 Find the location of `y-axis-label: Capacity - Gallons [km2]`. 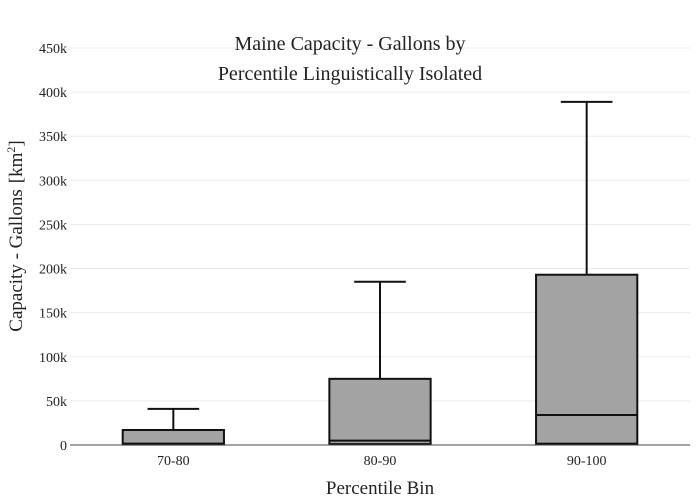

y-axis-label: Capacity - Gallons [km2] is located at coordinates (15, 235).